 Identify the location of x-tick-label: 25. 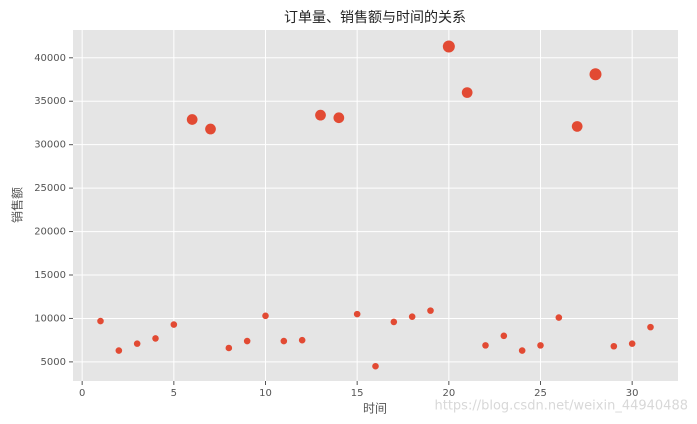
(540, 393).